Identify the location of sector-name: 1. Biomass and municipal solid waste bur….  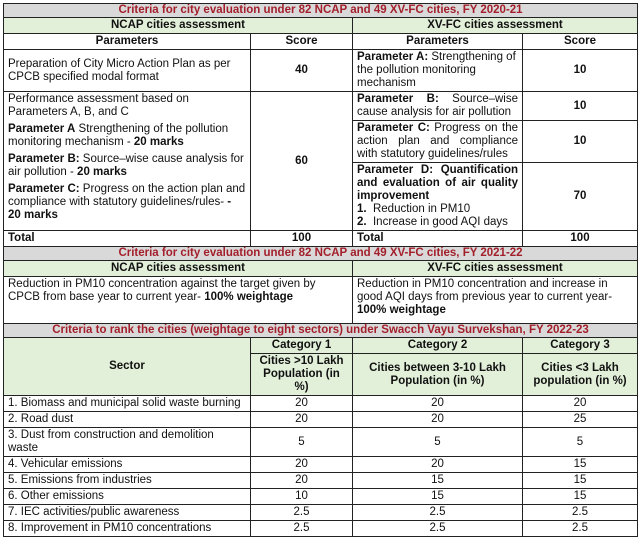
(127, 403).